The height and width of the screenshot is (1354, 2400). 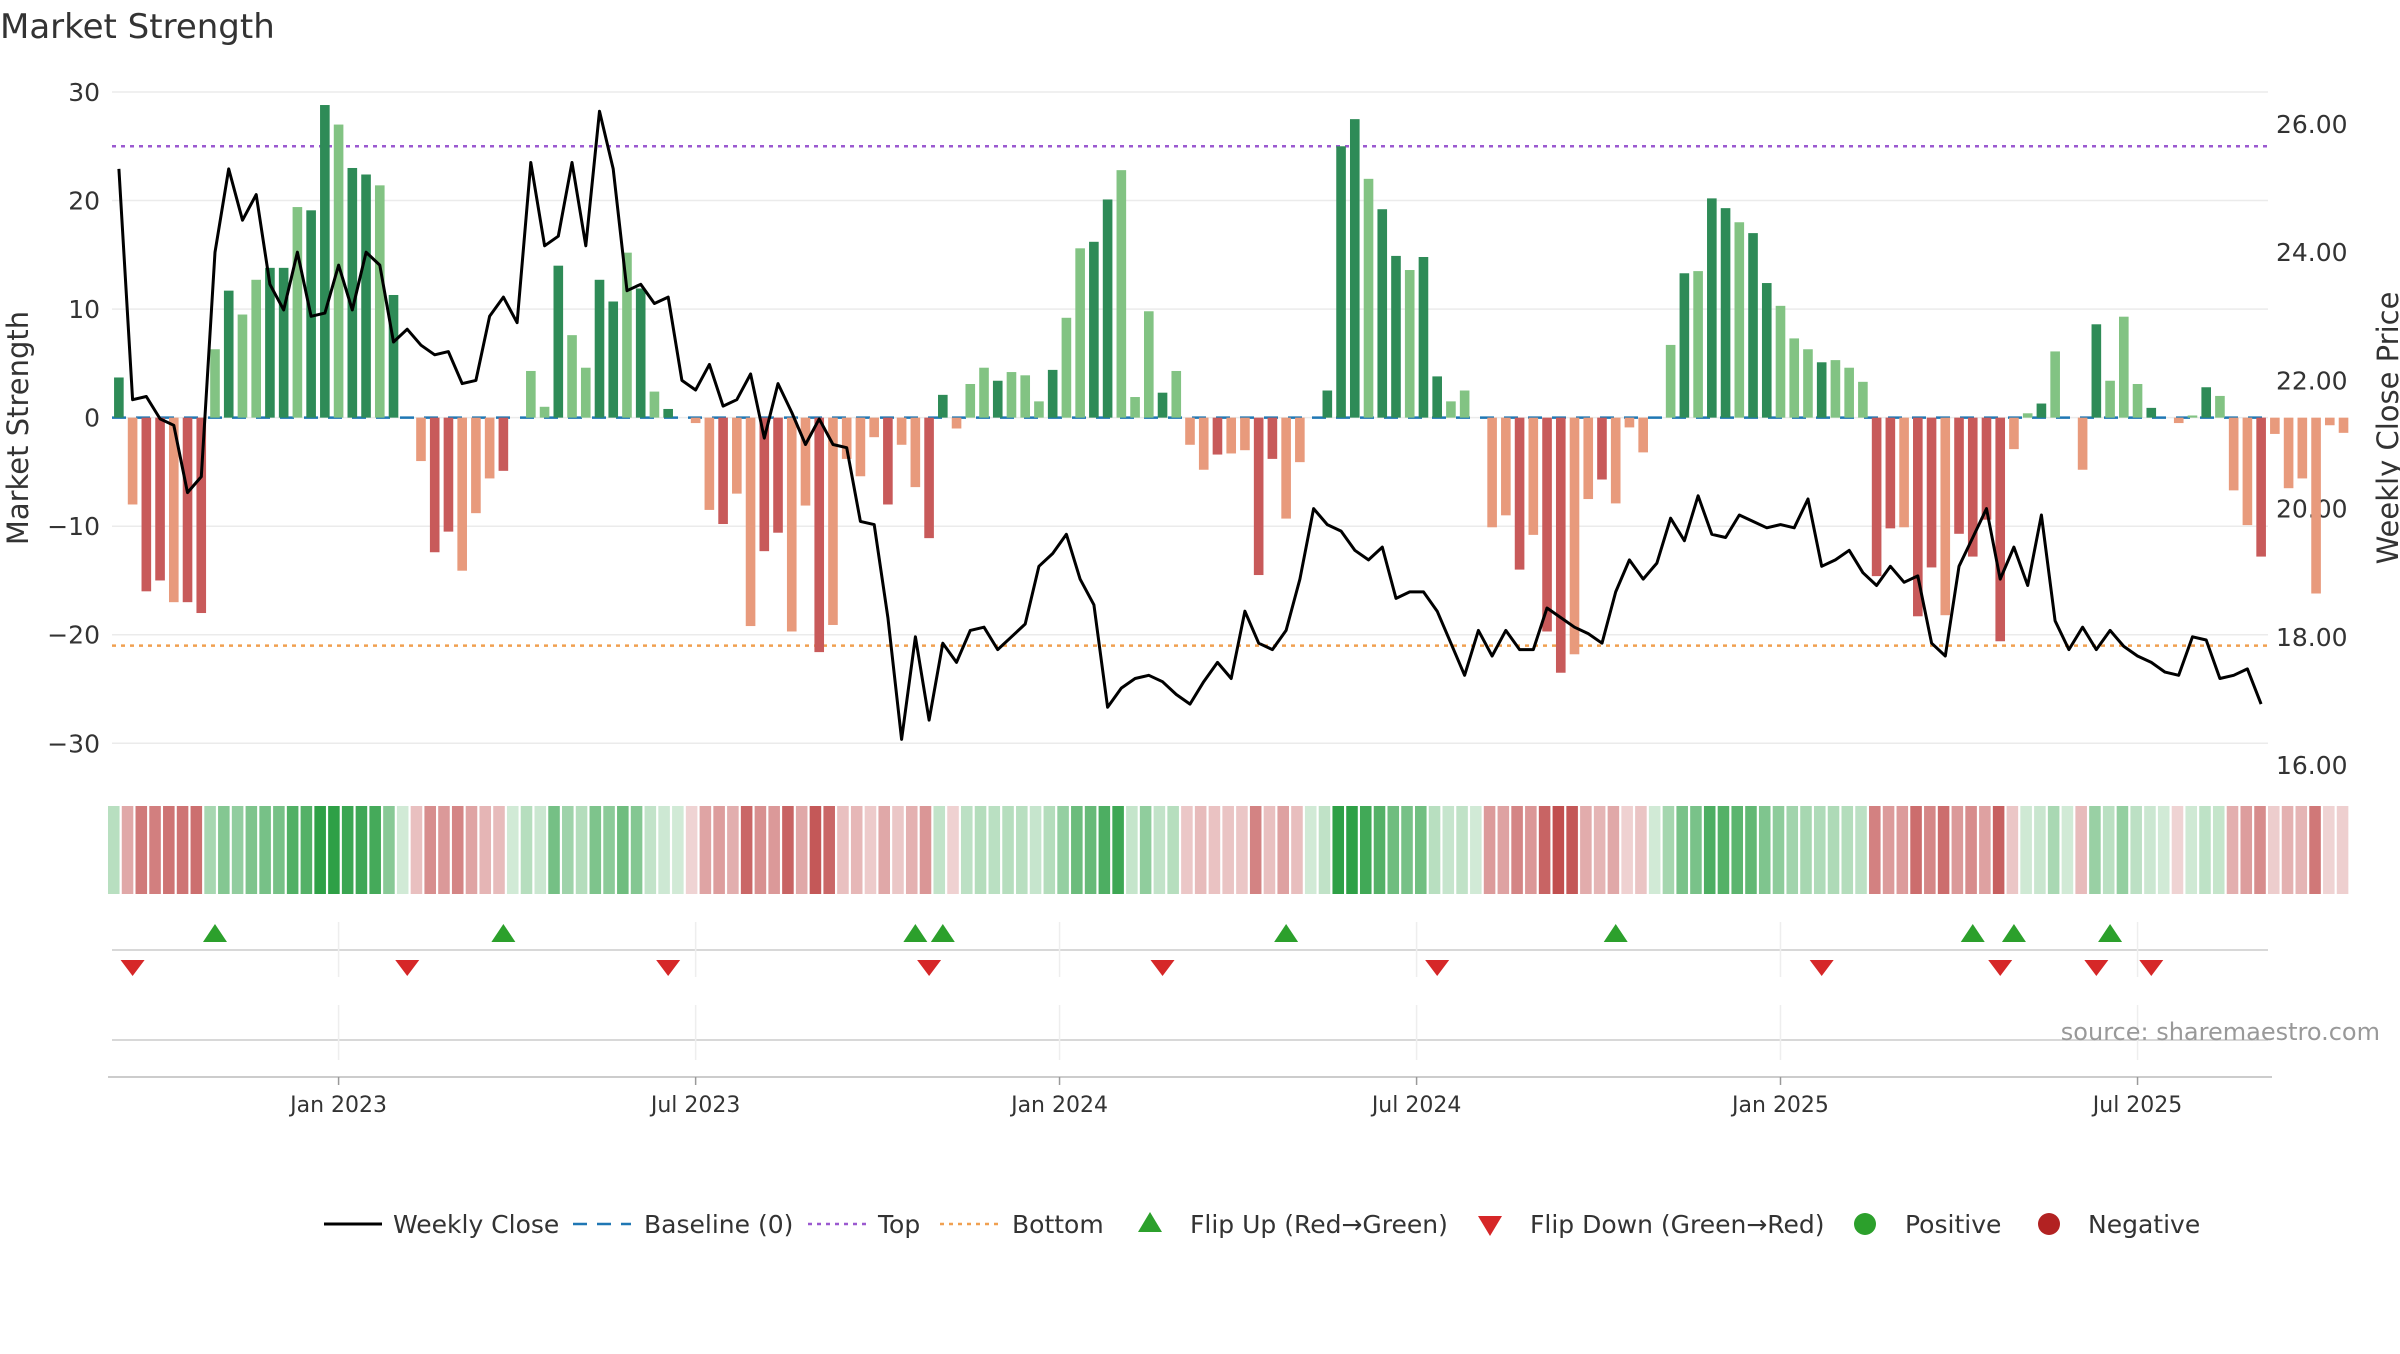 What do you see at coordinates (2312, 637) in the screenshot?
I see `right-tick-label: 18.00` at bounding box center [2312, 637].